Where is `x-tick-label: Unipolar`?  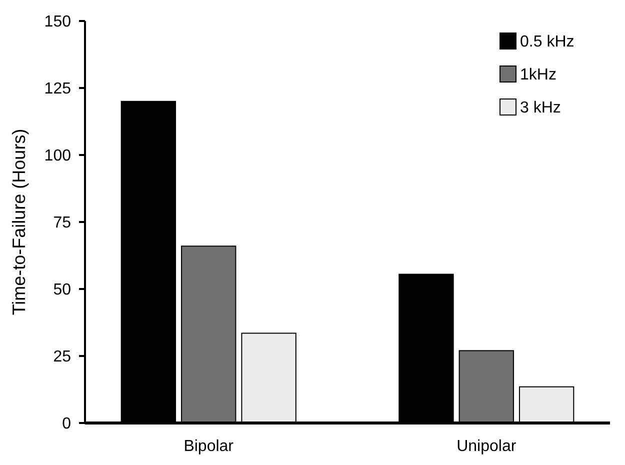
x-tick-label: Unipolar is located at coordinates (486, 446).